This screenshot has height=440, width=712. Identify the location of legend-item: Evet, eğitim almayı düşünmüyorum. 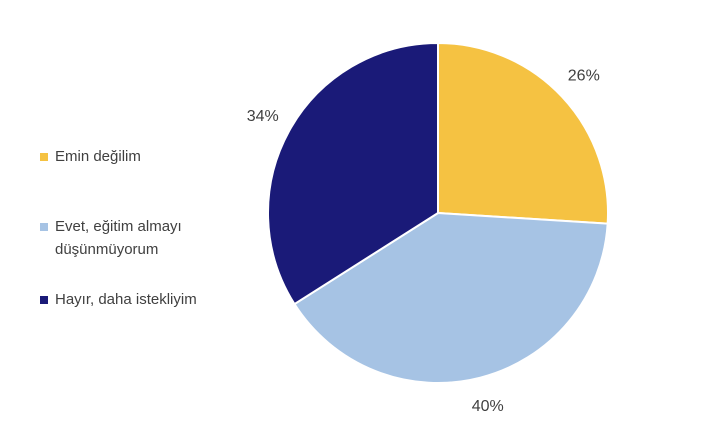
(137, 238).